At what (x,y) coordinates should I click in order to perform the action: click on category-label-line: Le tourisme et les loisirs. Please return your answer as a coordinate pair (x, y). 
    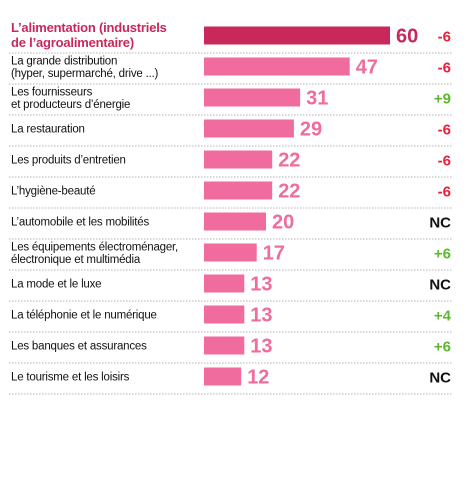
    Looking at the image, I should click on (70, 378).